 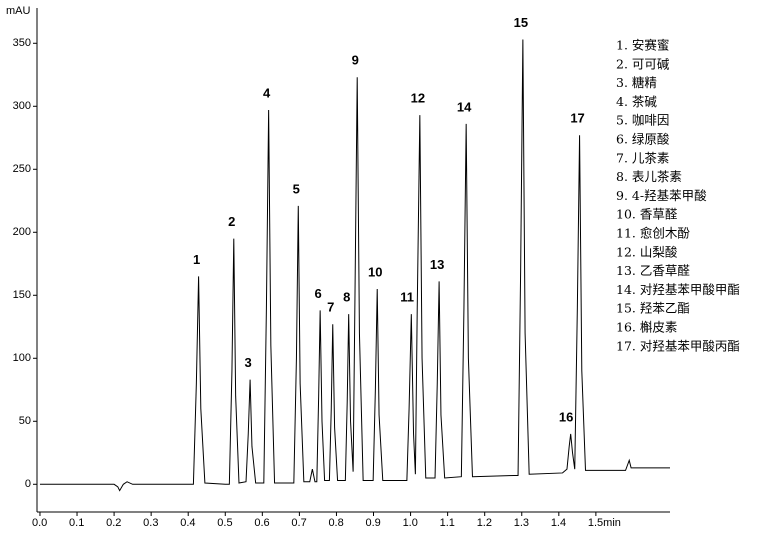 What do you see at coordinates (150, 523) in the screenshot?
I see `x-tick-label: 0.3` at bounding box center [150, 523].